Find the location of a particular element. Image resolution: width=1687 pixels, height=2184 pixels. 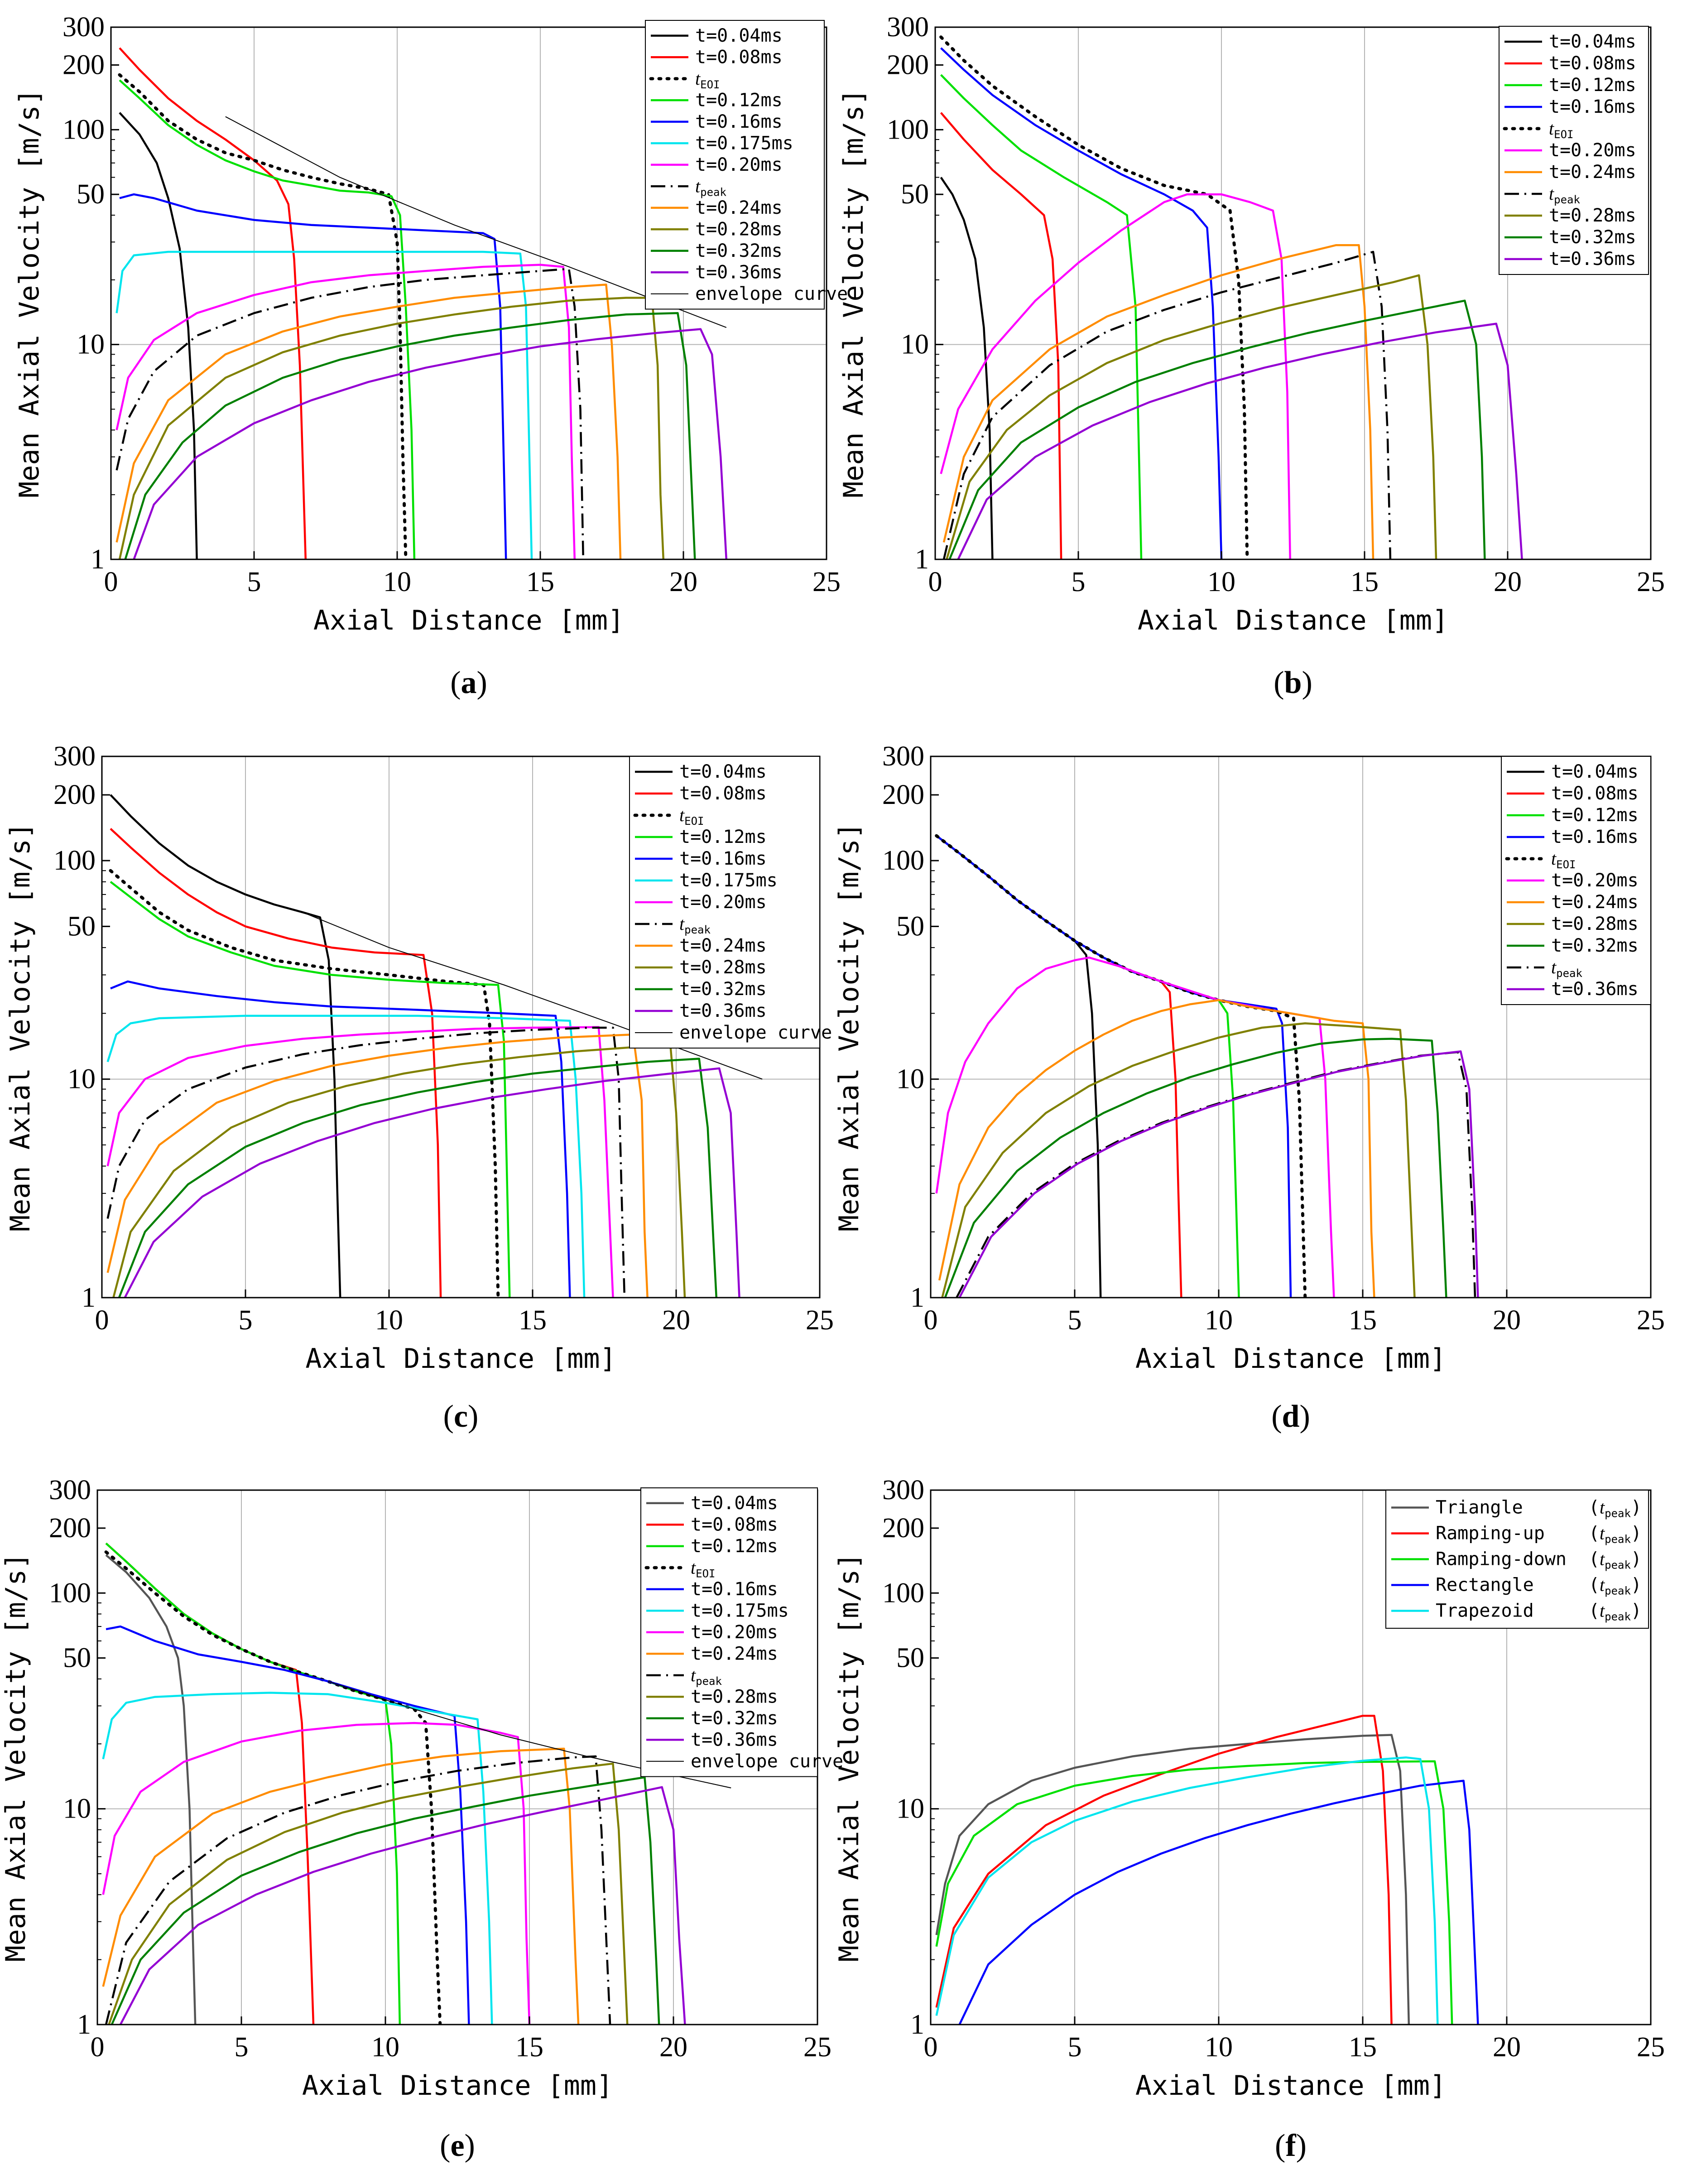

legend-entry: envelope curve is located at coordinates (767, 1761).